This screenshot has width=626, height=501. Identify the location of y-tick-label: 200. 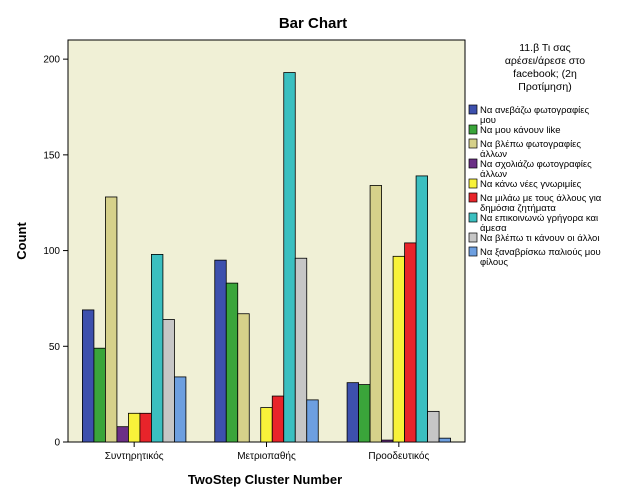
(51, 60).